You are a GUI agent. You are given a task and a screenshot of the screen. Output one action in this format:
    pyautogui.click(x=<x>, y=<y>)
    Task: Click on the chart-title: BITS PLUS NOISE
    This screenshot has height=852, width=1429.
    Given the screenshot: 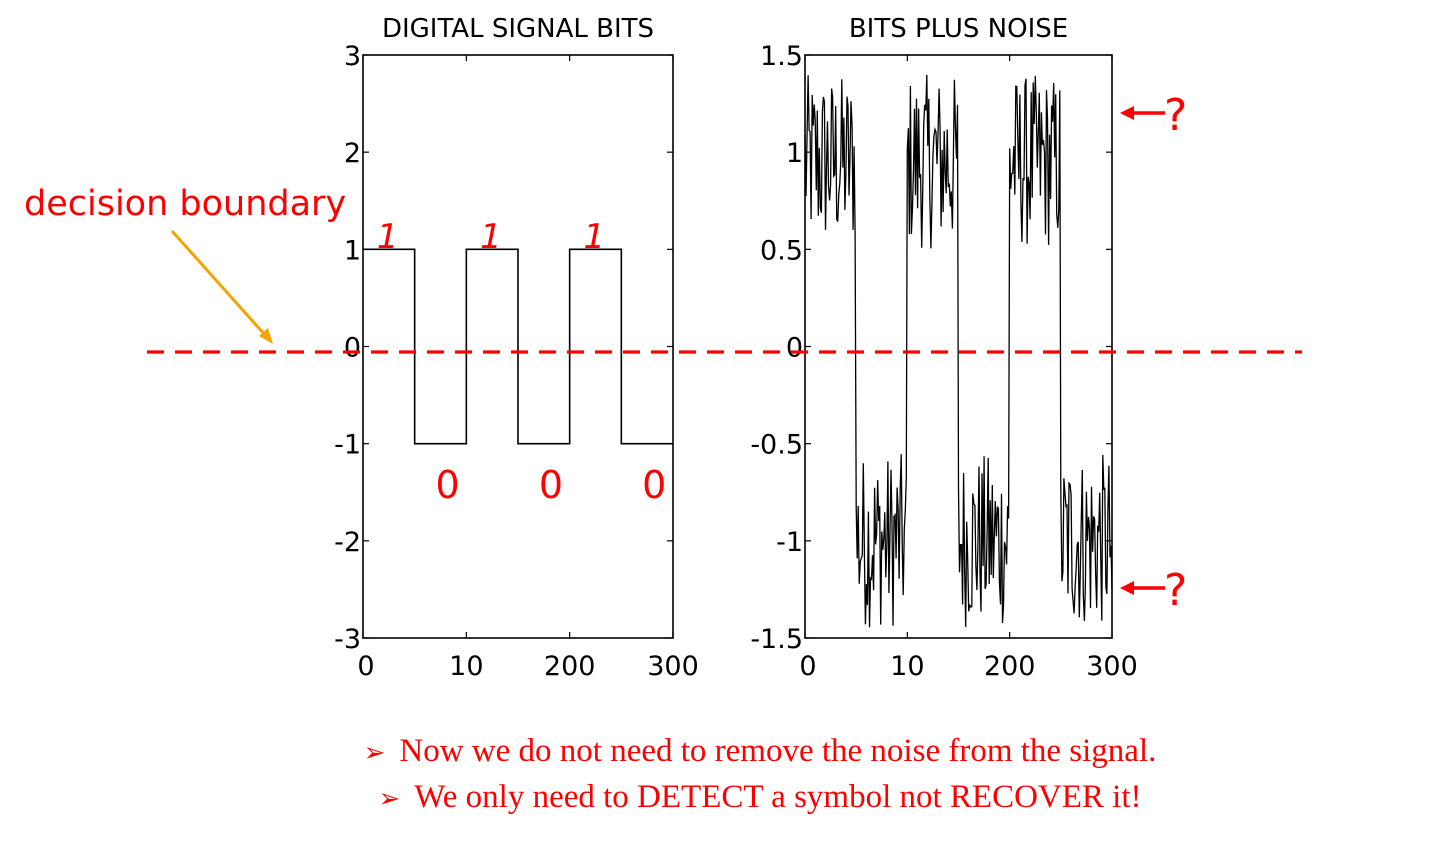 What is the action you would take?
    pyautogui.click(x=958, y=29)
    